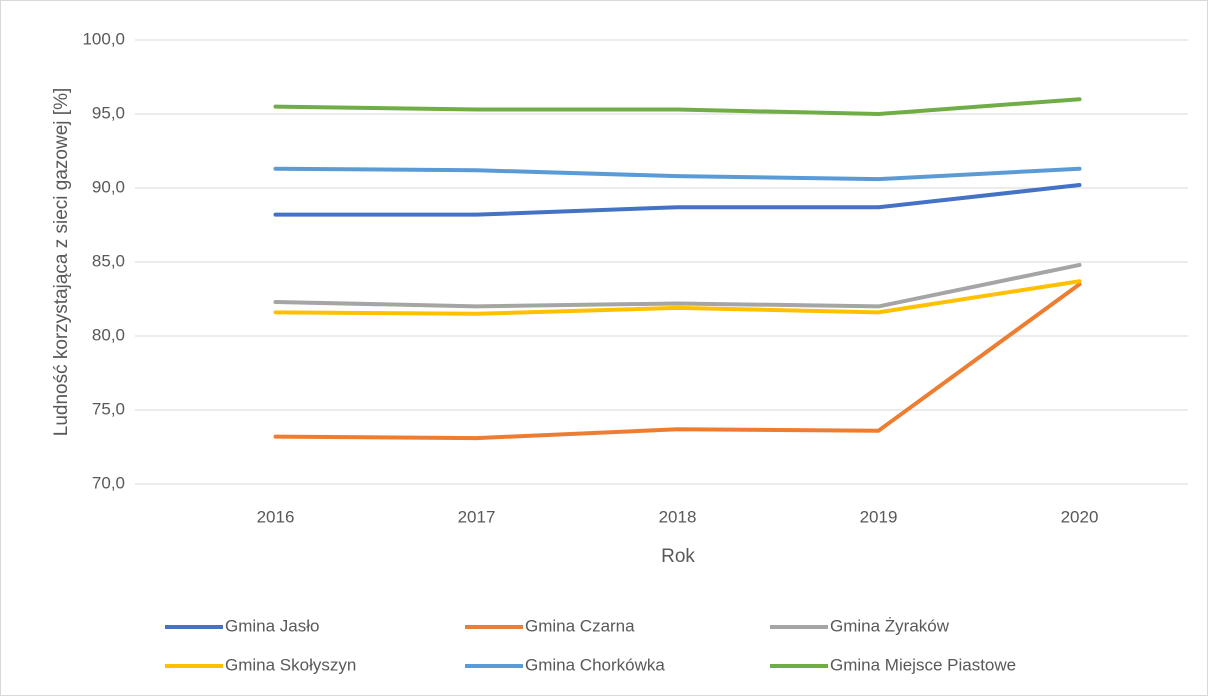 The width and height of the screenshot is (1208, 696). What do you see at coordinates (890, 625) in the screenshot?
I see `legend-label: Gmina Żyraków` at bounding box center [890, 625].